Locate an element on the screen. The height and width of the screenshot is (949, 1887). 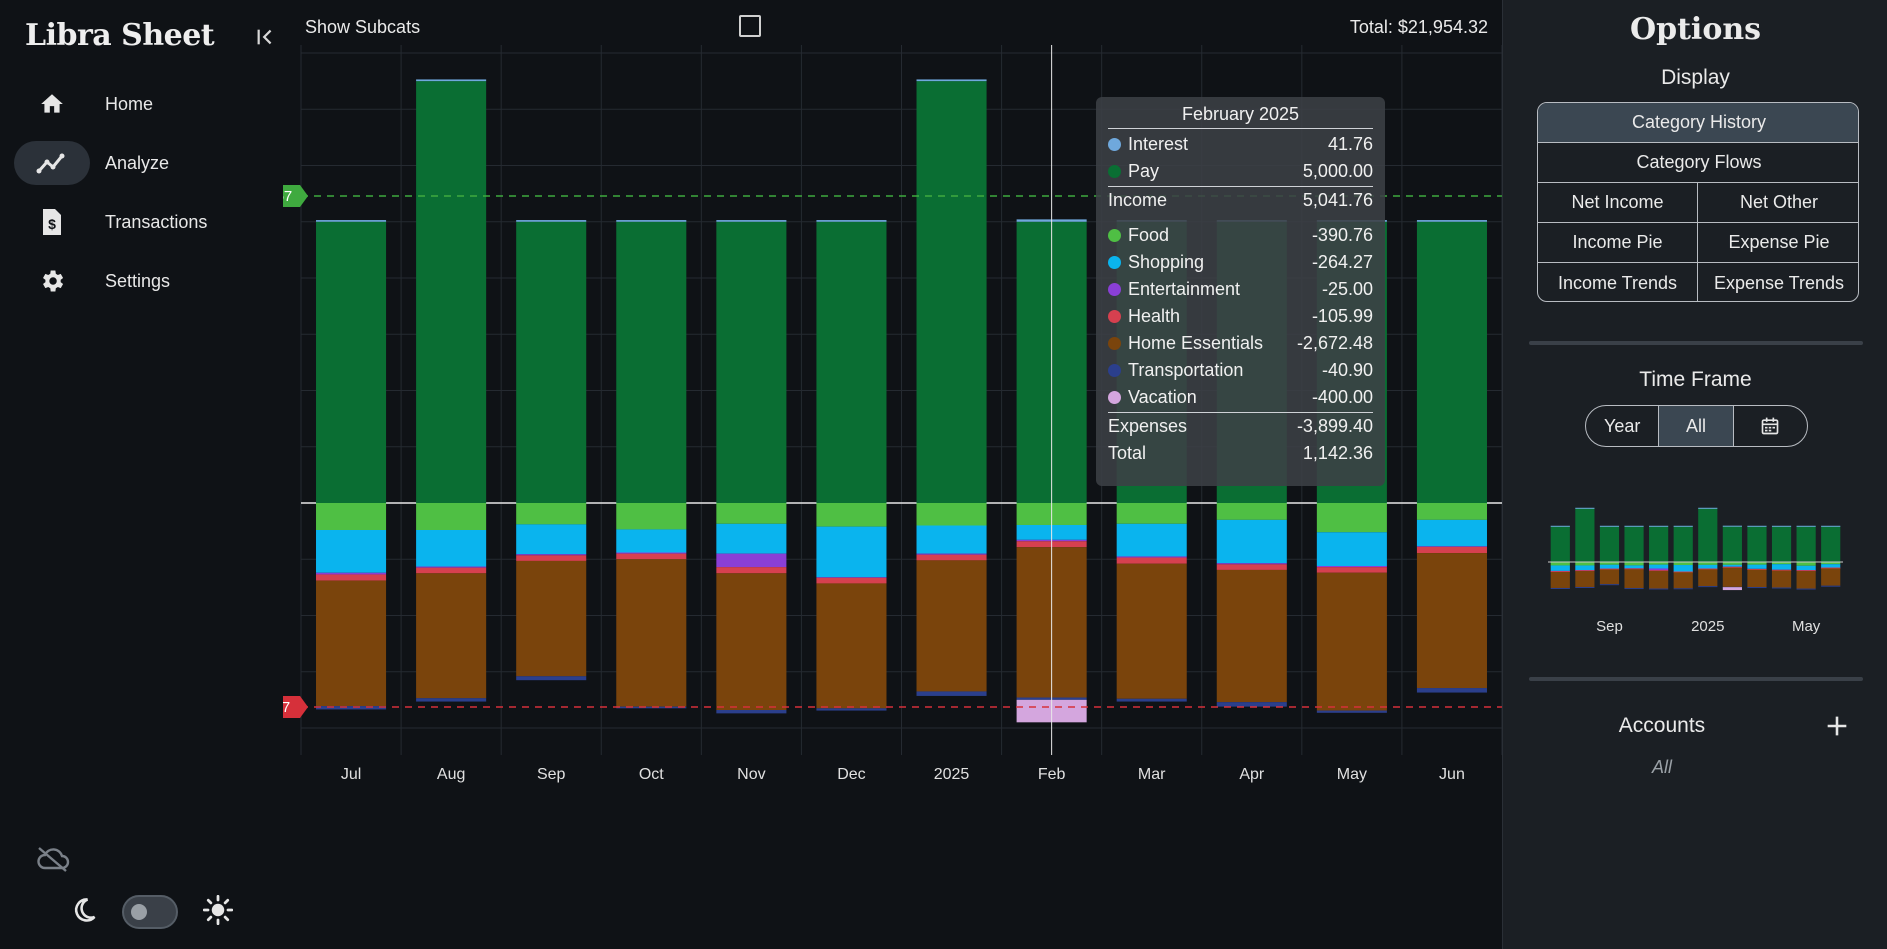
income-trends-button: Income Trends is located at coordinates (1618, 282).